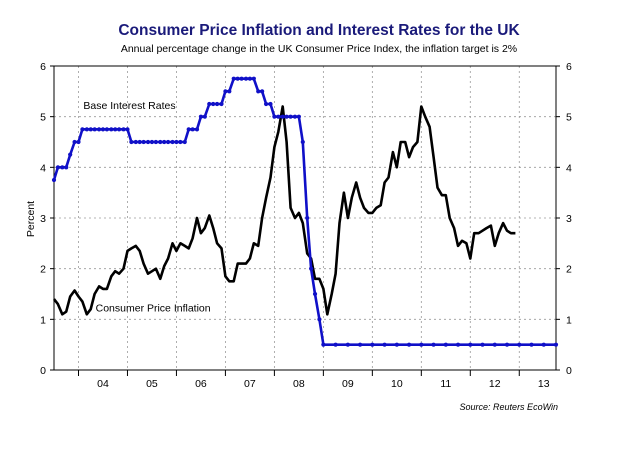 The image size is (638, 451). Describe the element at coordinates (445, 384) in the screenshot. I see `x-tick-label: 11` at that location.